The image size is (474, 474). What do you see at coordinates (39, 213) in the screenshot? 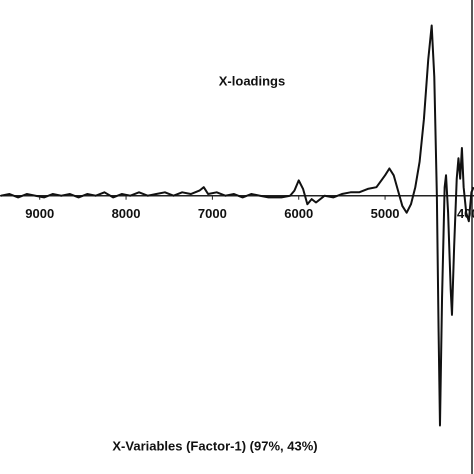
I see `x-tick-label: 9000` at bounding box center [39, 213].